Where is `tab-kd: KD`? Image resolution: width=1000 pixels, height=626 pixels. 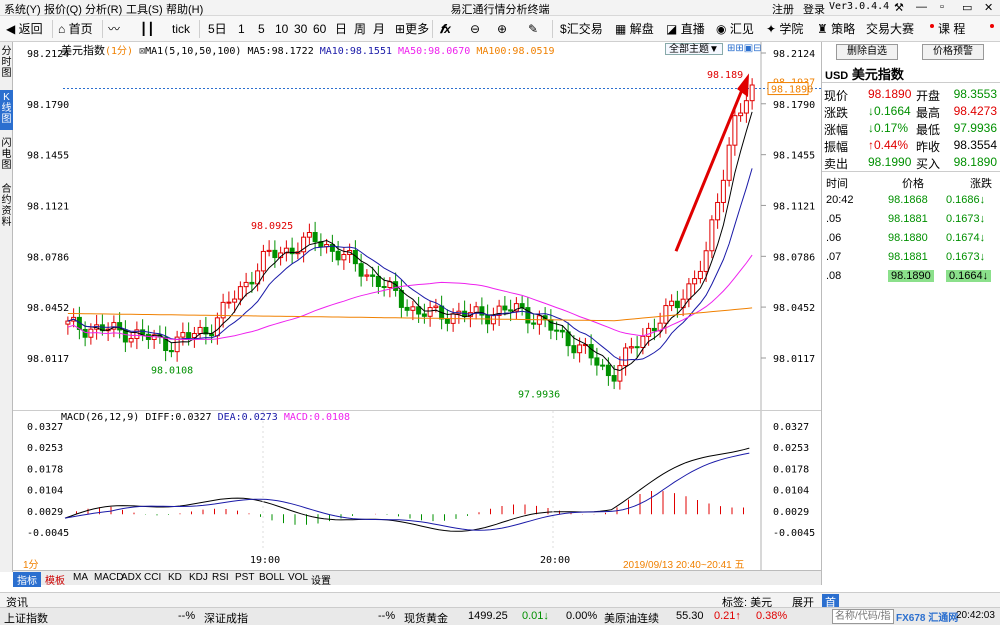
tab-kd: KD is located at coordinates (175, 577).